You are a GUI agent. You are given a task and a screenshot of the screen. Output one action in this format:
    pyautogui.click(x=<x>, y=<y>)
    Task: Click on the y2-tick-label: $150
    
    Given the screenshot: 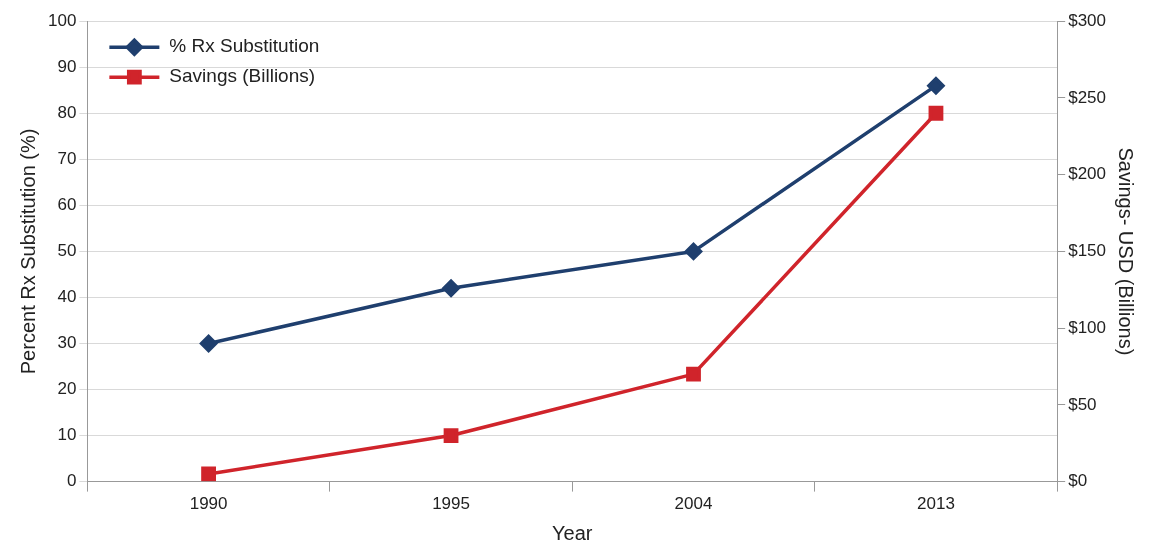 What is the action you would take?
    pyautogui.click(x=1087, y=251)
    